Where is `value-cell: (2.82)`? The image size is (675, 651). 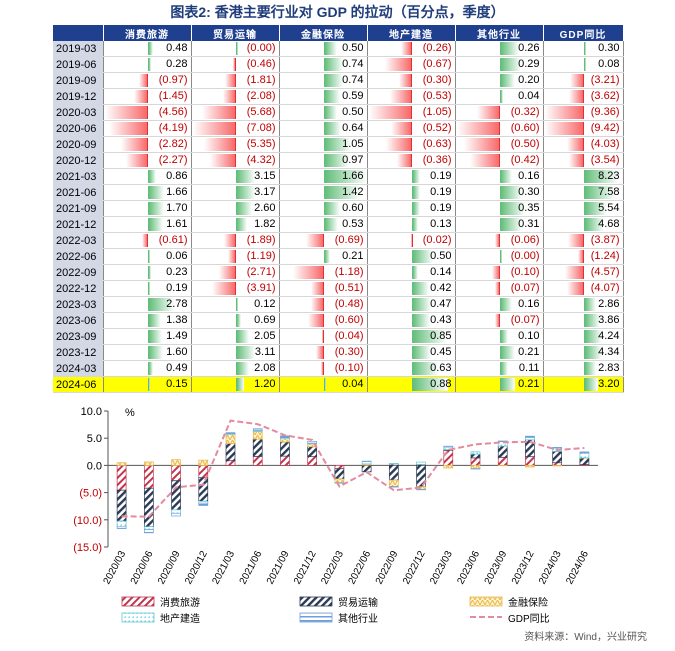
value-cell: (2.82) is located at coordinates (147, 144).